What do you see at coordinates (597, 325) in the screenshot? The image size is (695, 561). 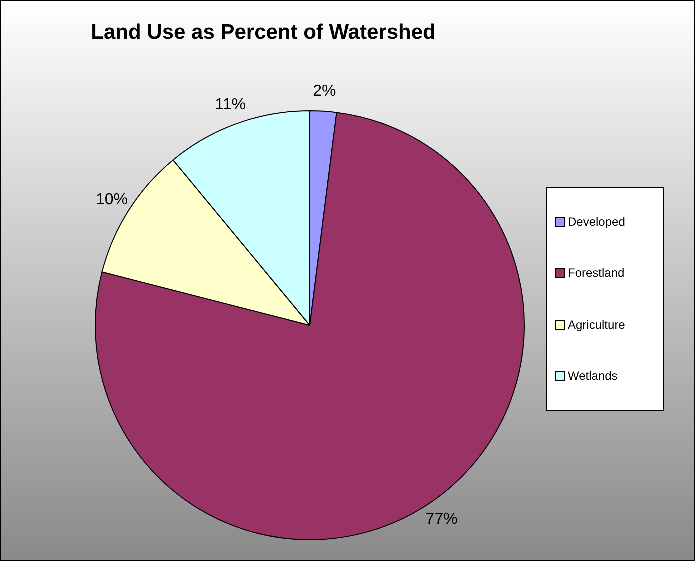 I see `legend-label: Agriculture` at bounding box center [597, 325].